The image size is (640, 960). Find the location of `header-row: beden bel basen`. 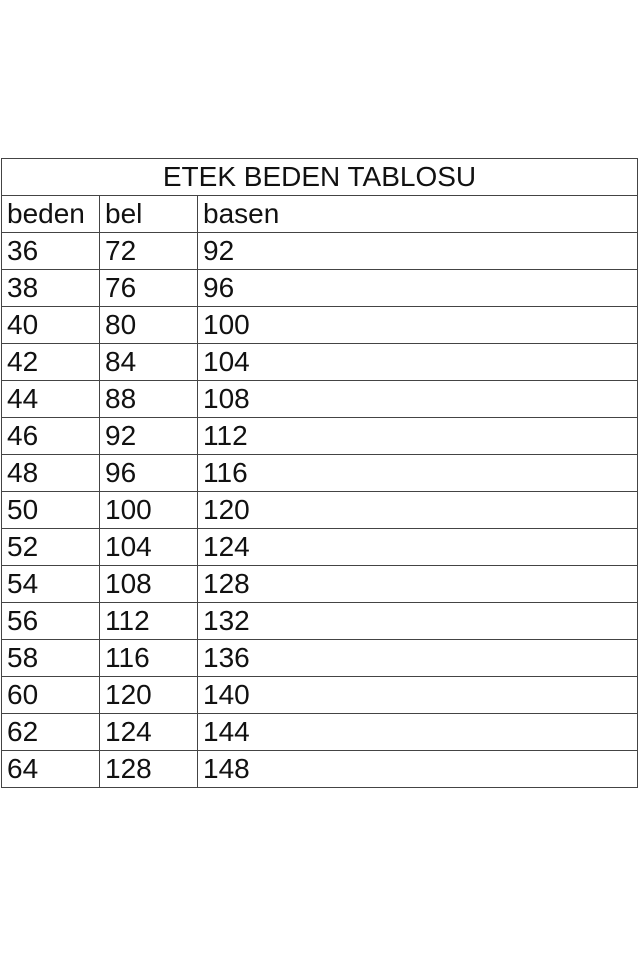

header-row: beden bel basen is located at coordinates (319, 214).